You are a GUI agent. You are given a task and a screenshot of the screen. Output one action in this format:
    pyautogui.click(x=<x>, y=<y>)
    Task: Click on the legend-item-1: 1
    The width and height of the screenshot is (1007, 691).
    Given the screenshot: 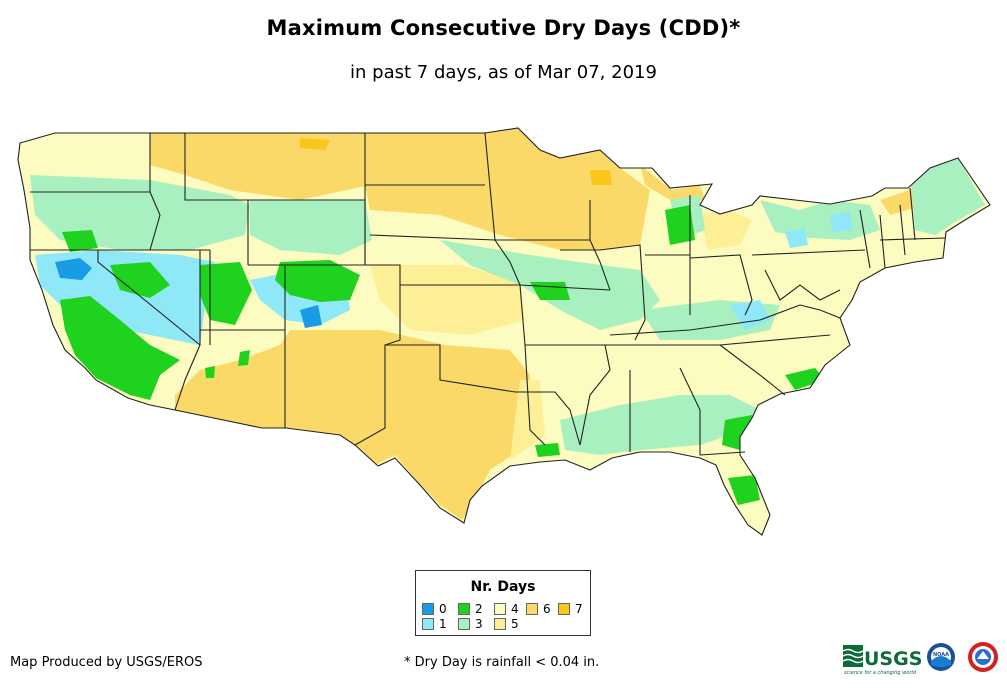 What is the action you would take?
    pyautogui.click(x=434, y=624)
    